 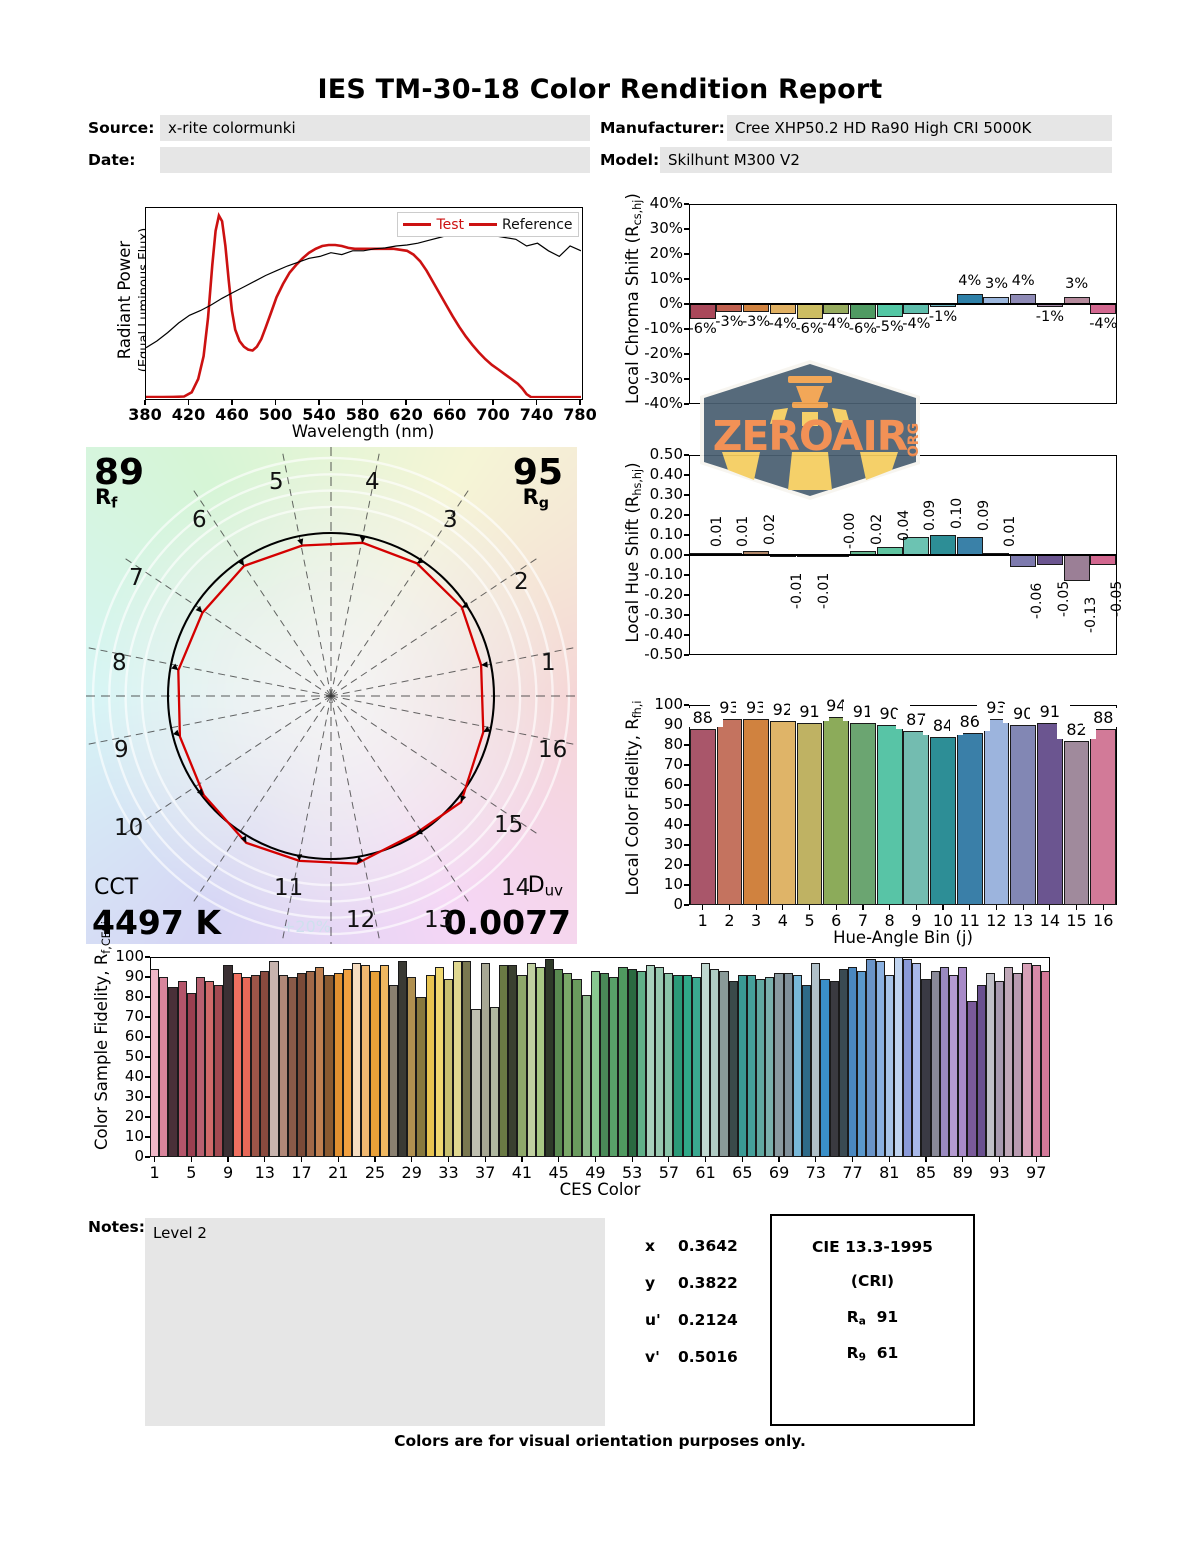 What do you see at coordinates (815, 1172) in the screenshot?
I see `csf-xtick-73: 73` at bounding box center [815, 1172].